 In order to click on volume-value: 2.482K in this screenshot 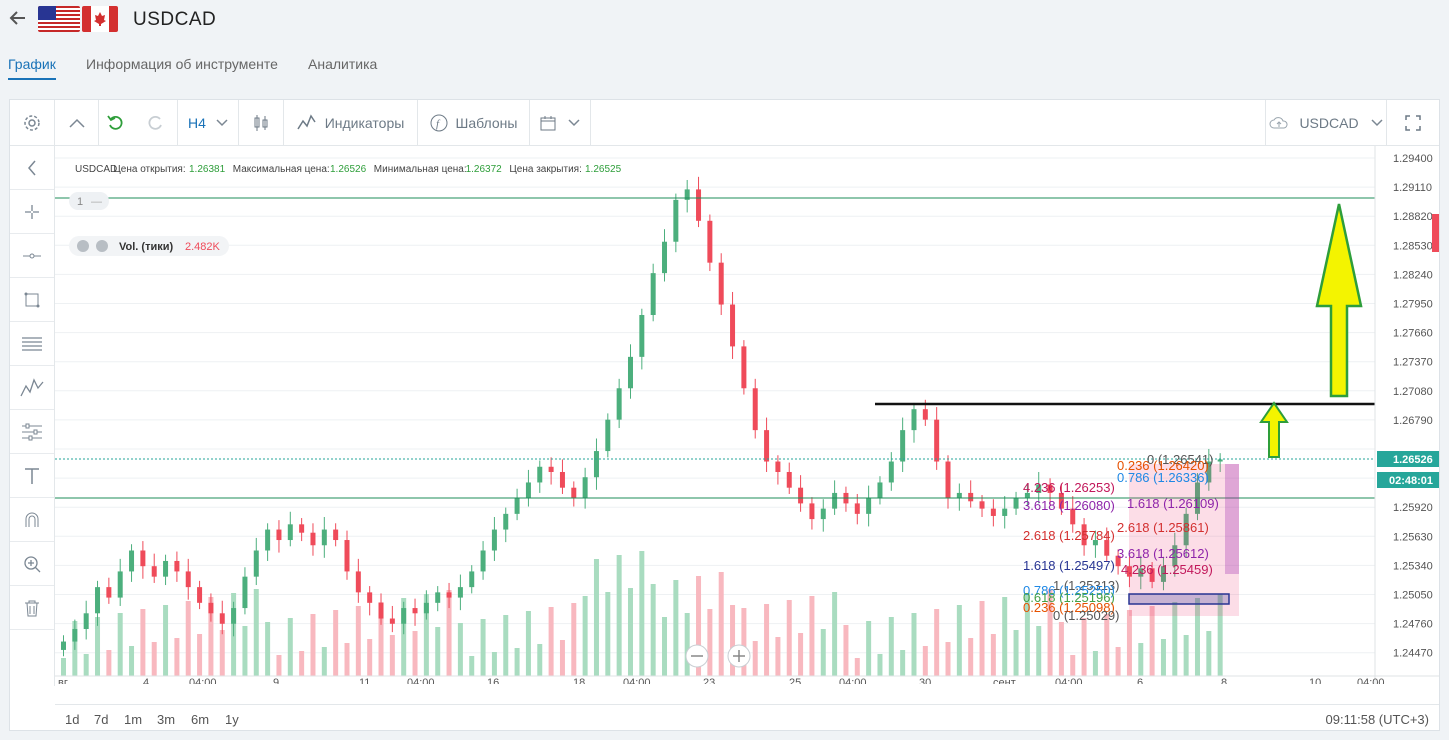, I will do `click(203, 247)`.